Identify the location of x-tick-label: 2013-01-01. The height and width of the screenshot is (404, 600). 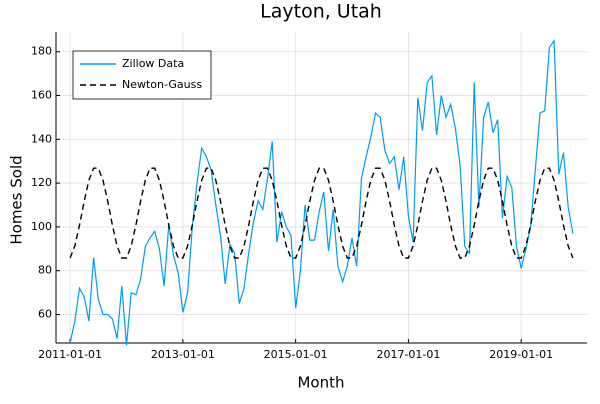
(183, 354).